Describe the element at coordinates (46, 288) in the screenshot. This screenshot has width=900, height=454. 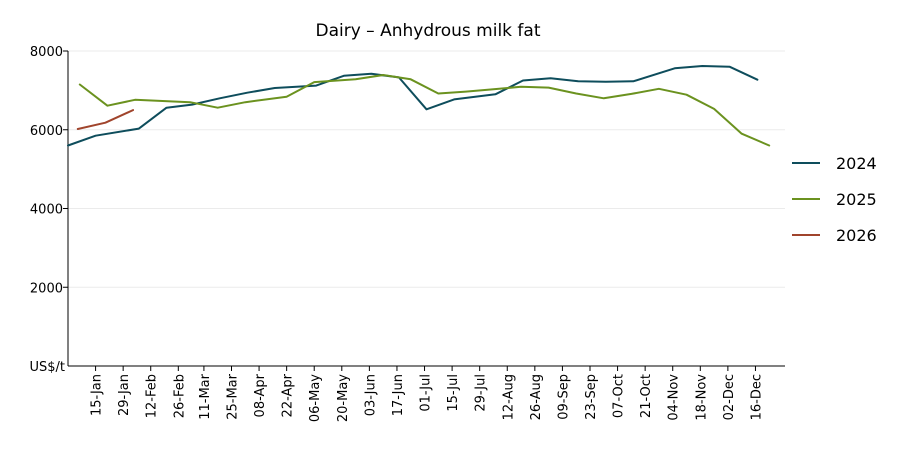
I see `y-tick-label: 2000` at that location.